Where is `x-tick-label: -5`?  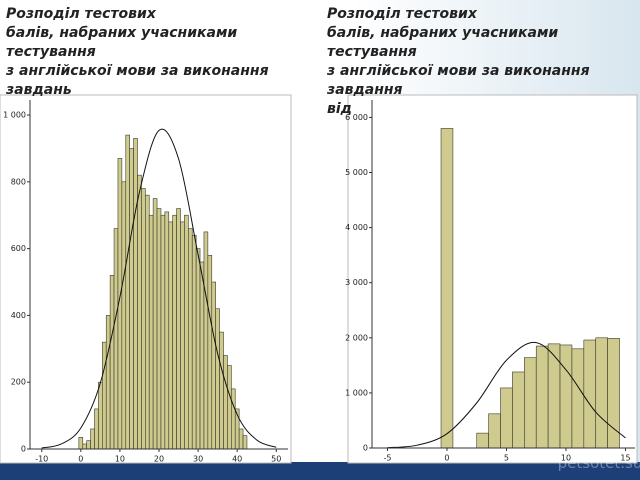
x-tick-label: -5 is located at coordinates (387, 458).